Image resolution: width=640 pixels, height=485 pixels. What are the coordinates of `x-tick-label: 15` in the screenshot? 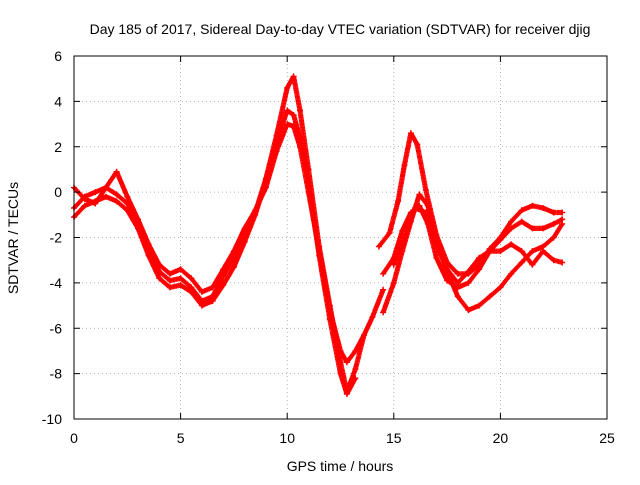 It's located at (394, 438).